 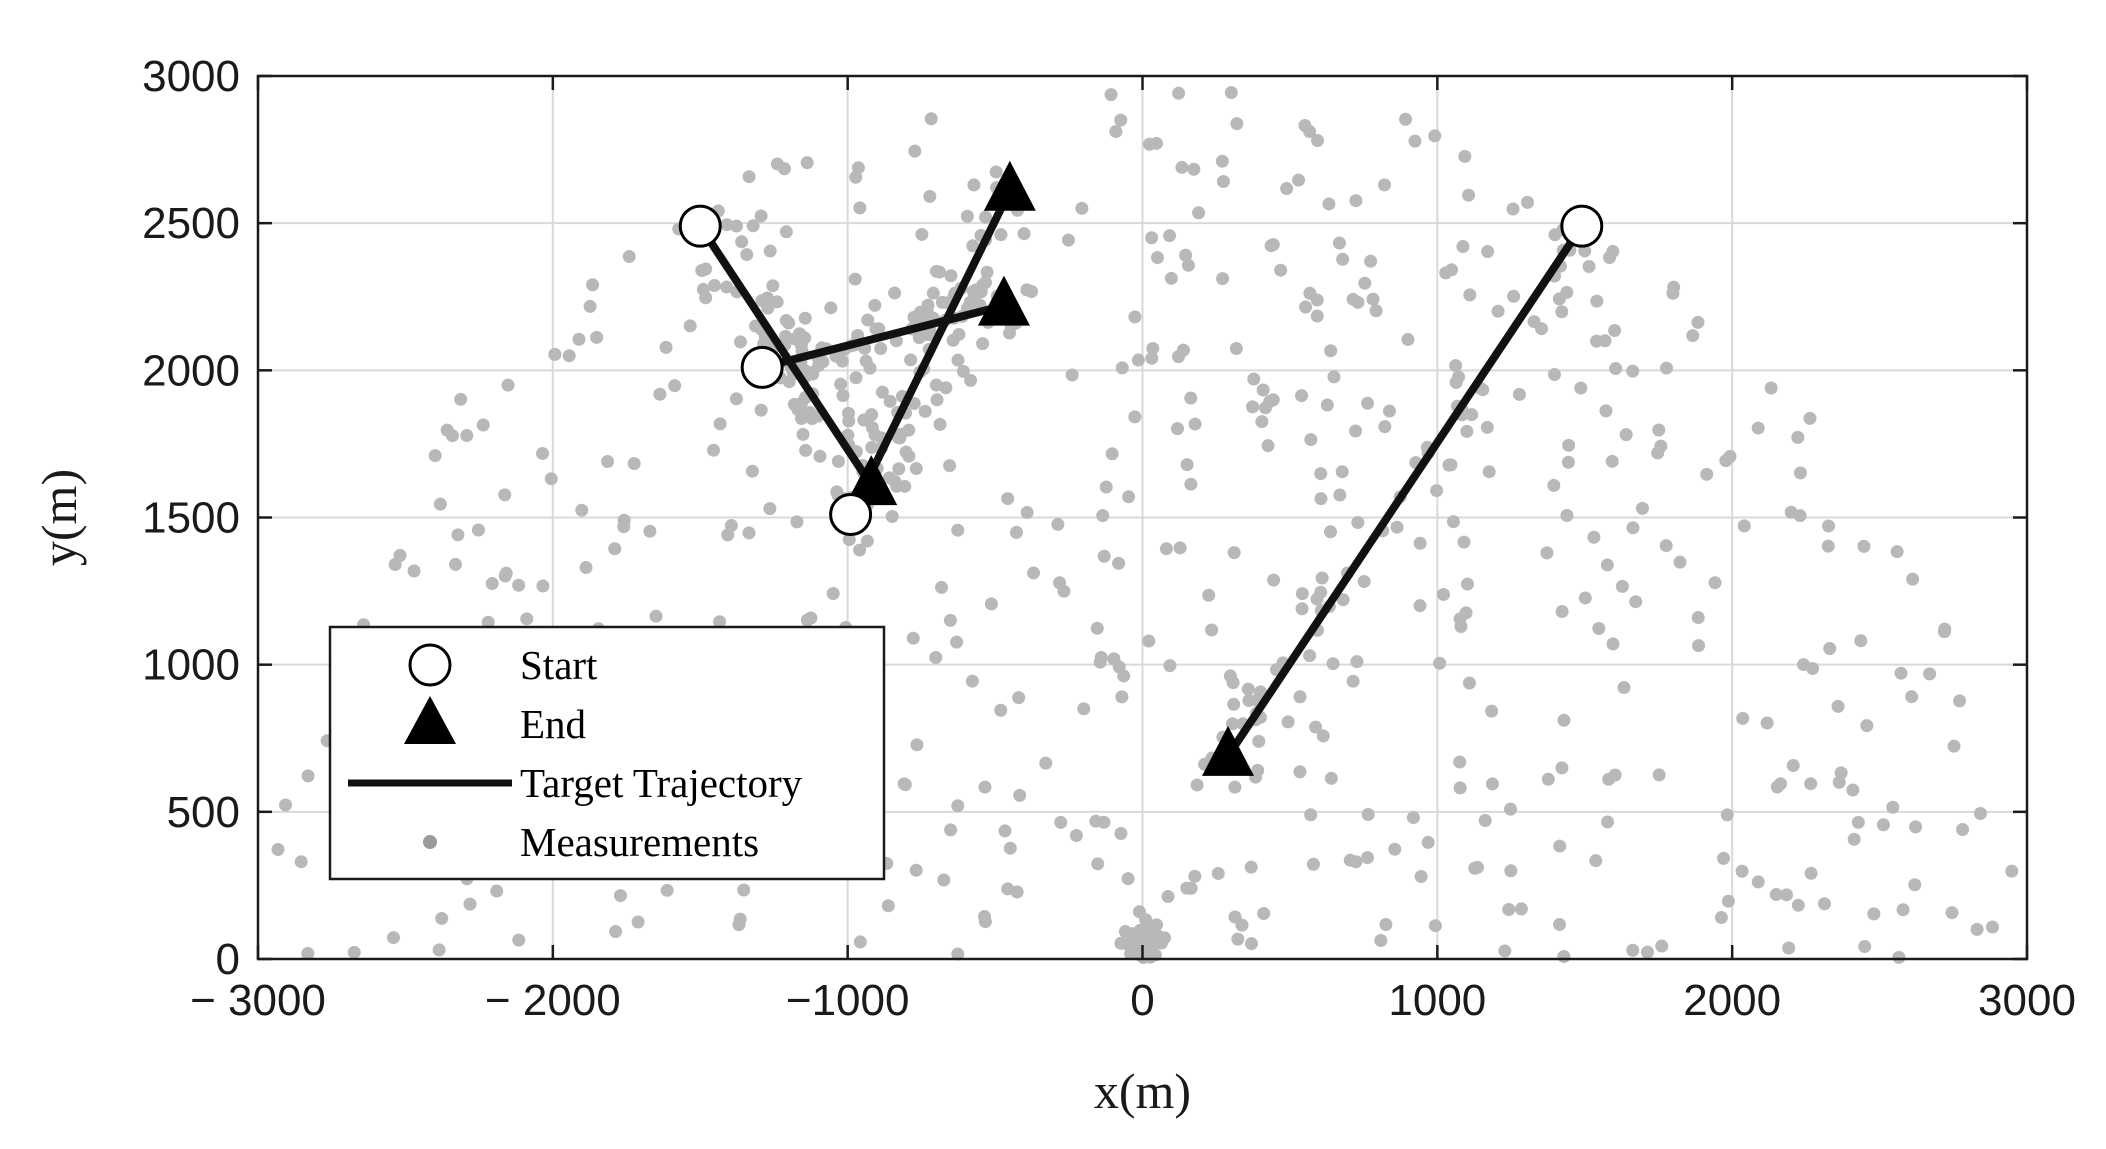 What do you see at coordinates (191, 665) in the screenshot?
I see `y-tick-label: 1000` at bounding box center [191, 665].